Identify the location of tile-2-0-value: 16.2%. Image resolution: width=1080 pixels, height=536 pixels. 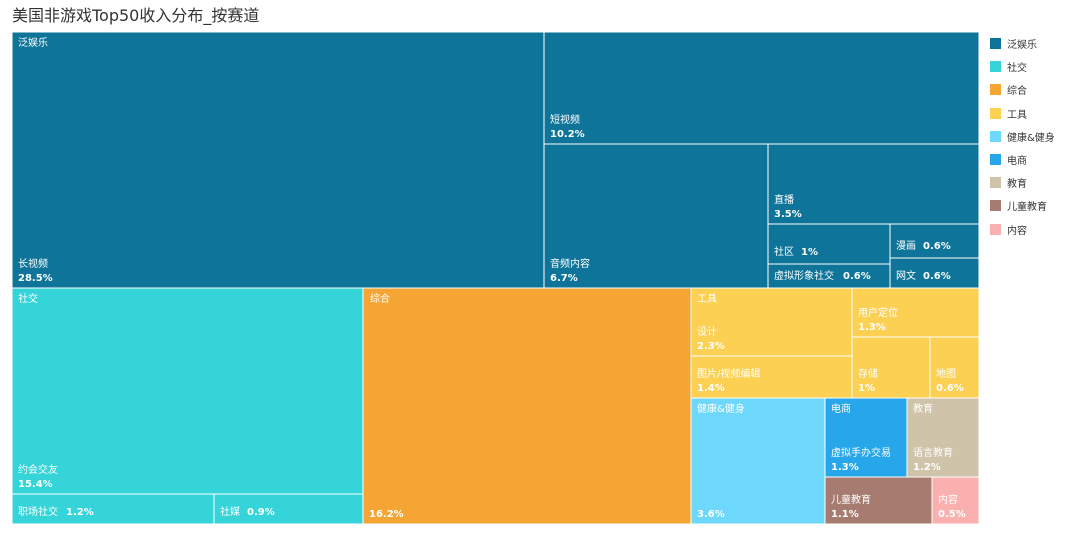
(386, 514).